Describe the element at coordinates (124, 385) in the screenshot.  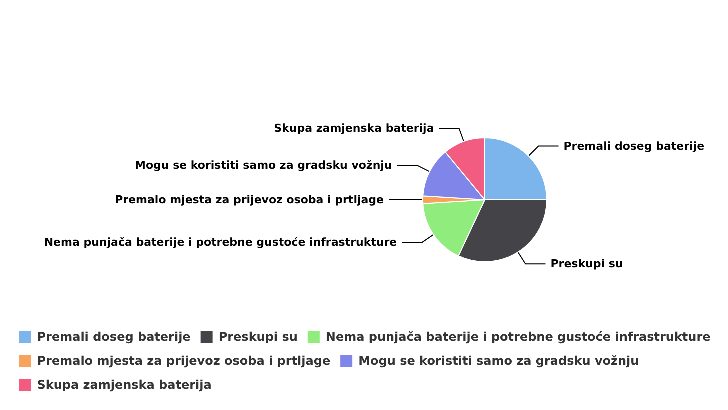
I see `legend-label: Skupa zamjenska baterija` at that location.